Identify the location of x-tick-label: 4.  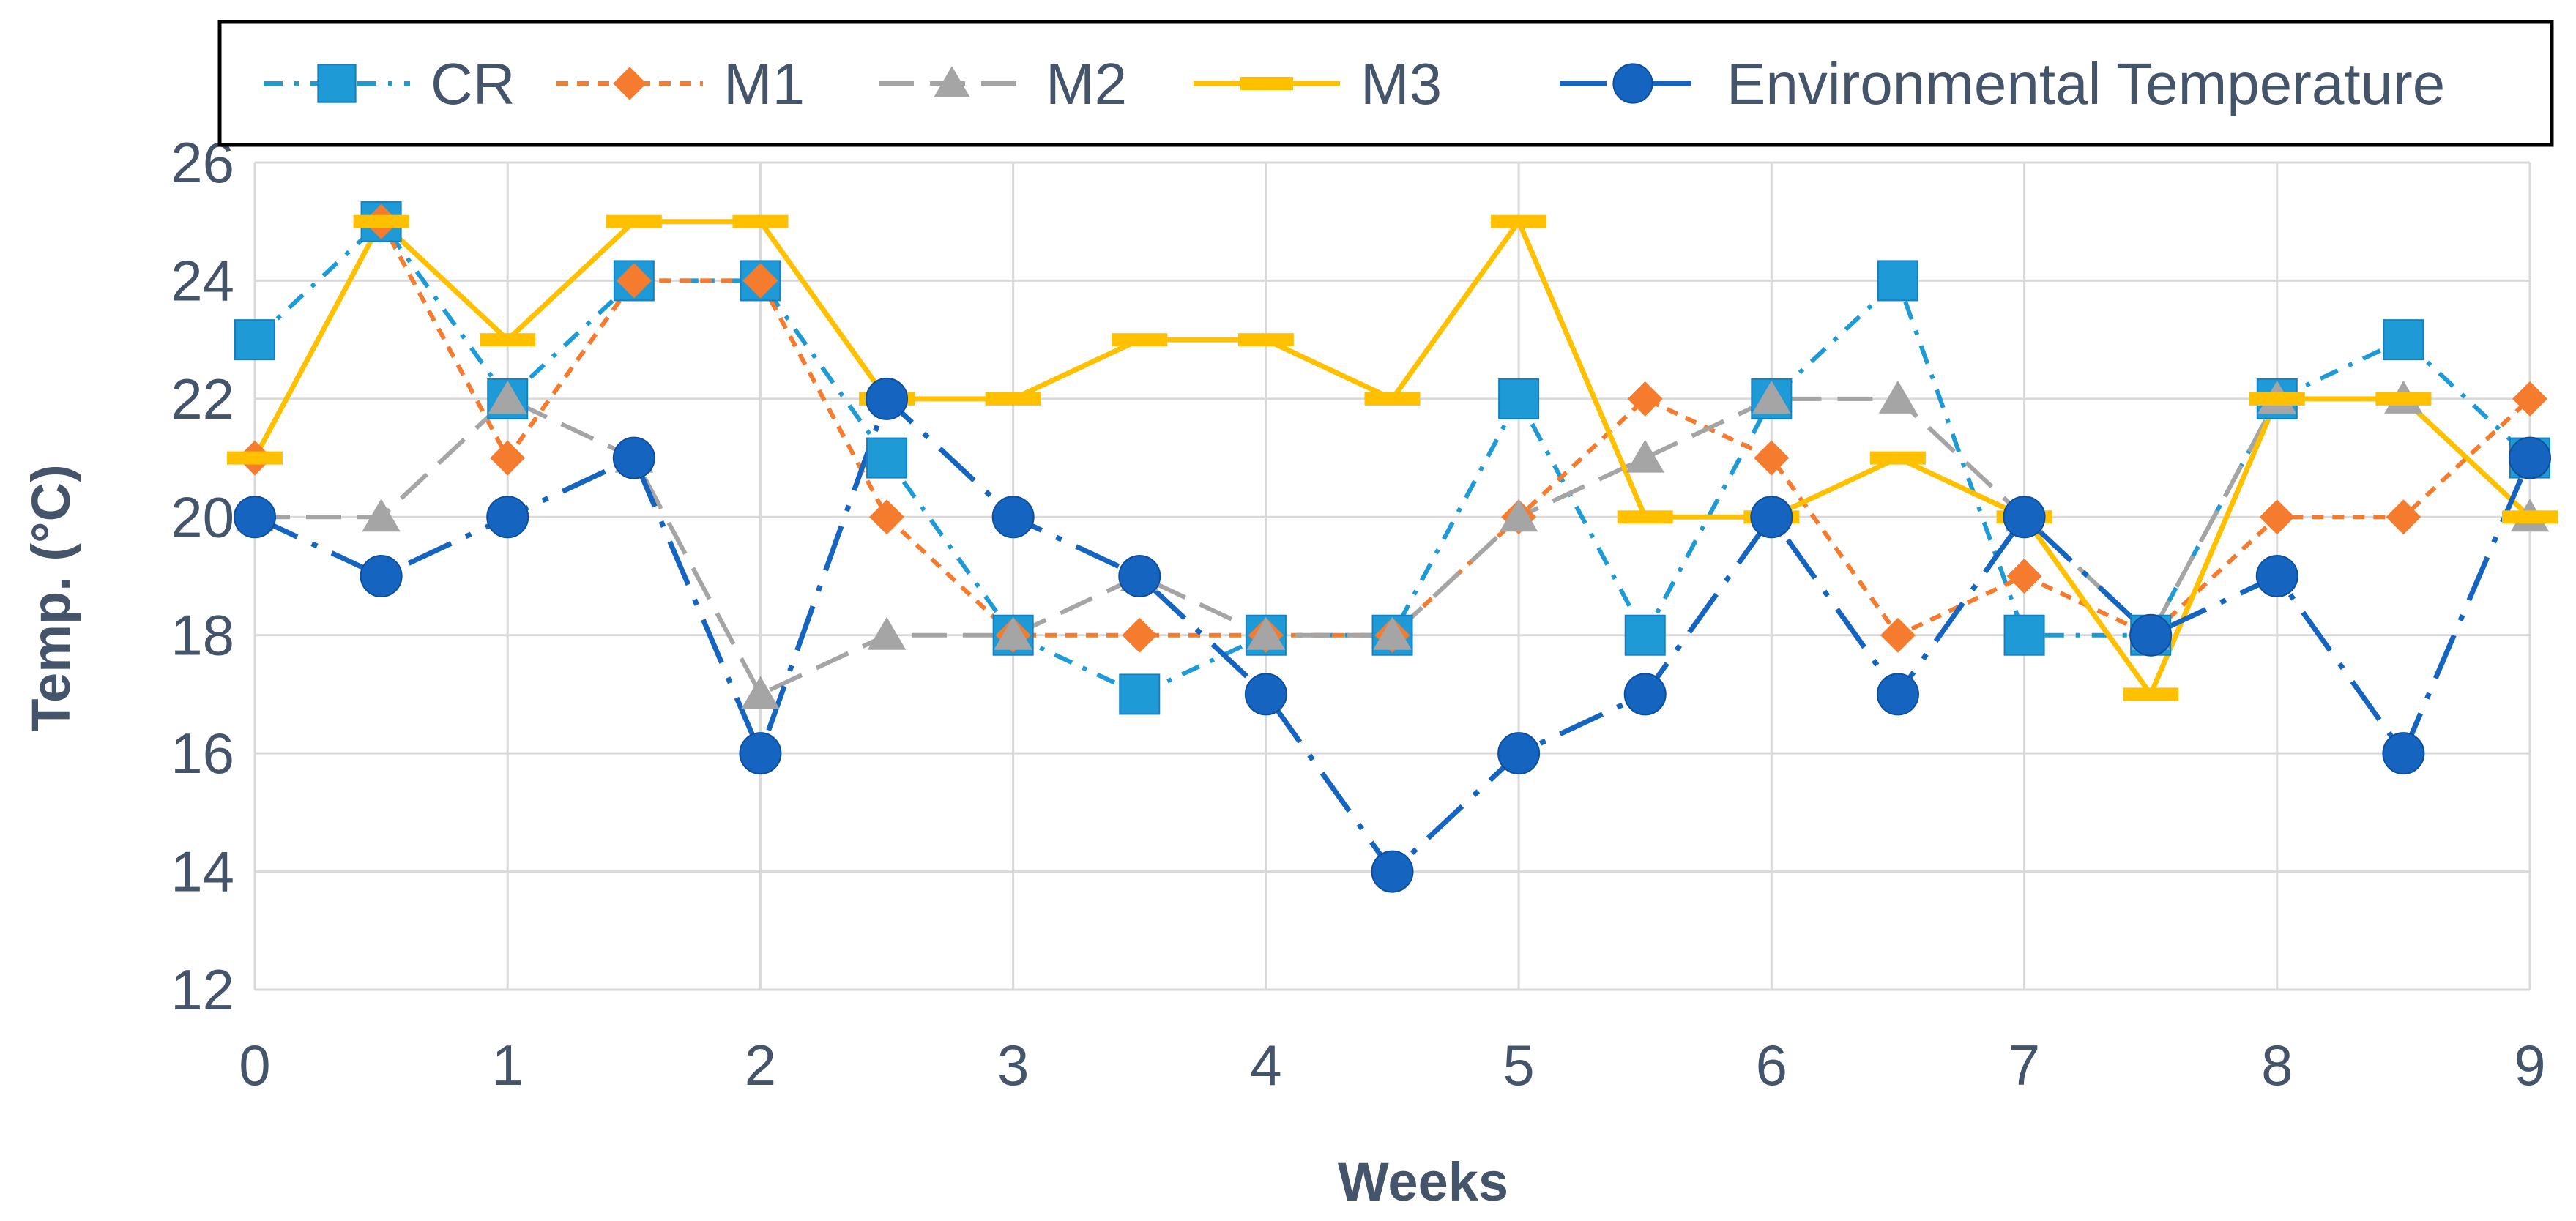
(1265, 1065).